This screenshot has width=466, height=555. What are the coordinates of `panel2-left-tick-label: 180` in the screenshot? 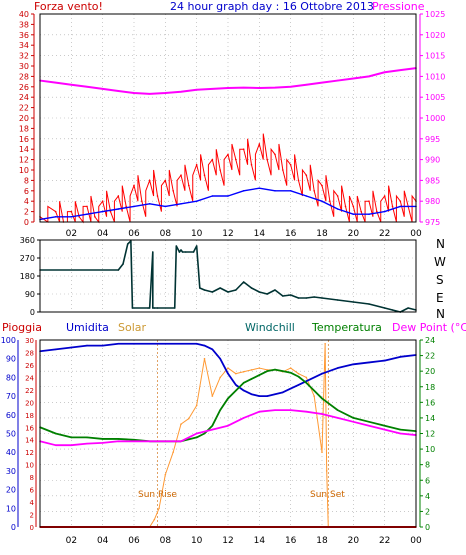 It's located at (27, 276).